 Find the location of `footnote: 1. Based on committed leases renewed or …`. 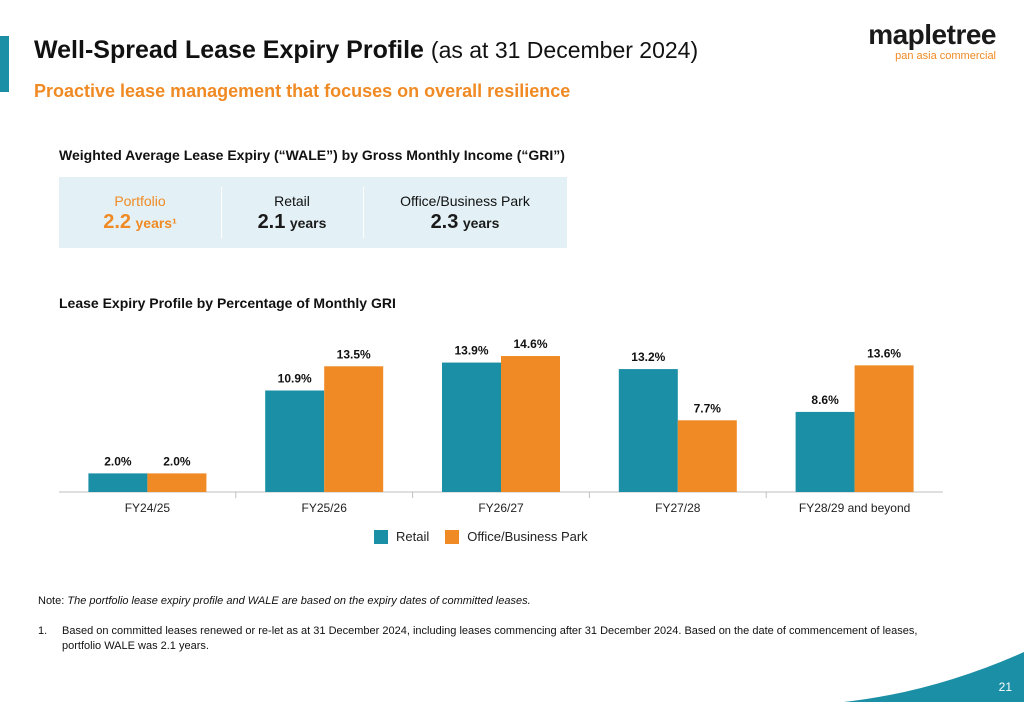

footnote: 1. Based on committed leases renewed or … is located at coordinates (498, 639).